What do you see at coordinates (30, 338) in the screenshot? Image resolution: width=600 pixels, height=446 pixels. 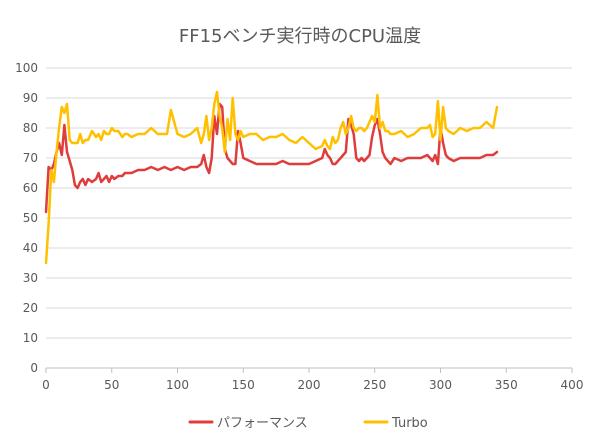 I see `y-tick-label: 10` at bounding box center [30, 338].